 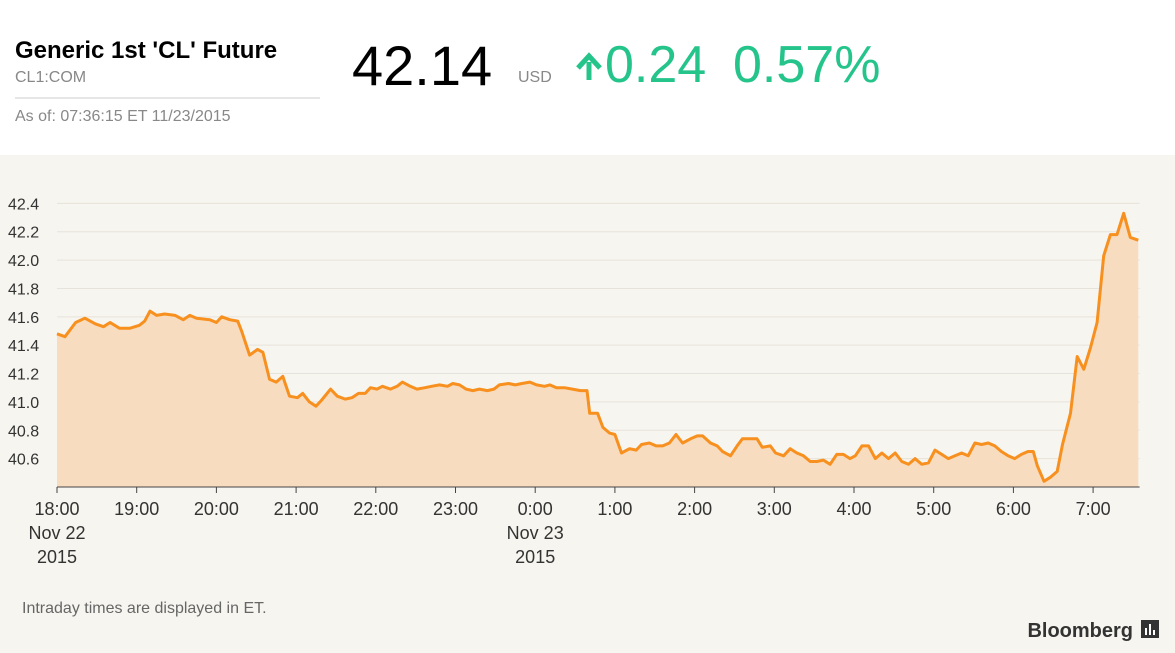 What do you see at coordinates (23, 261) in the screenshot?
I see `y-tick-label: 42.0` at bounding box center [23, 261].